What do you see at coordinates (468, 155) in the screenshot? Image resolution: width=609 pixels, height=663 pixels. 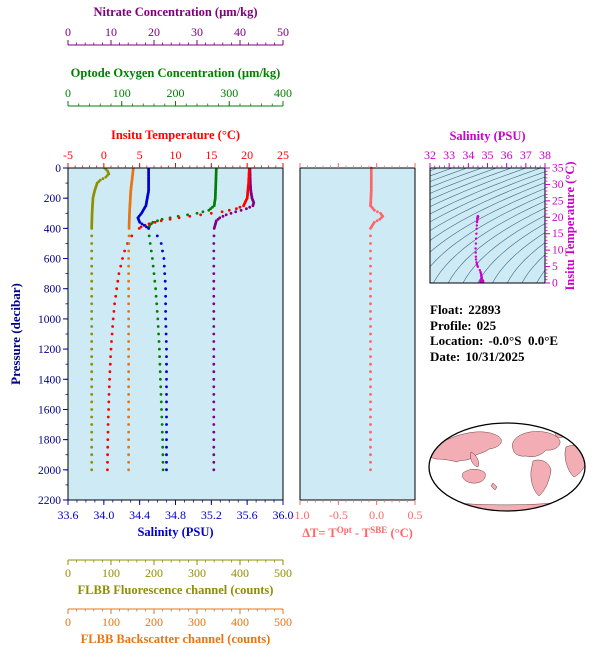 I see `svg-text: 34` at bounding box center [468, 155].